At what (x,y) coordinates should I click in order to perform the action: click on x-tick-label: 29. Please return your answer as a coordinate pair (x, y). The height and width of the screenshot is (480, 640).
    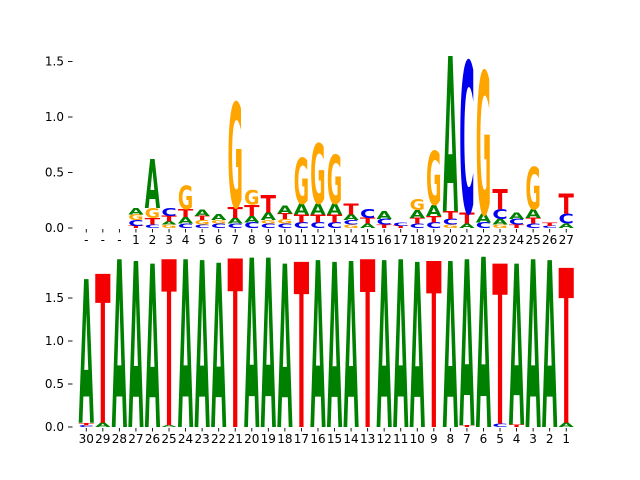
    Looking at the image, I should click on (102, 439).